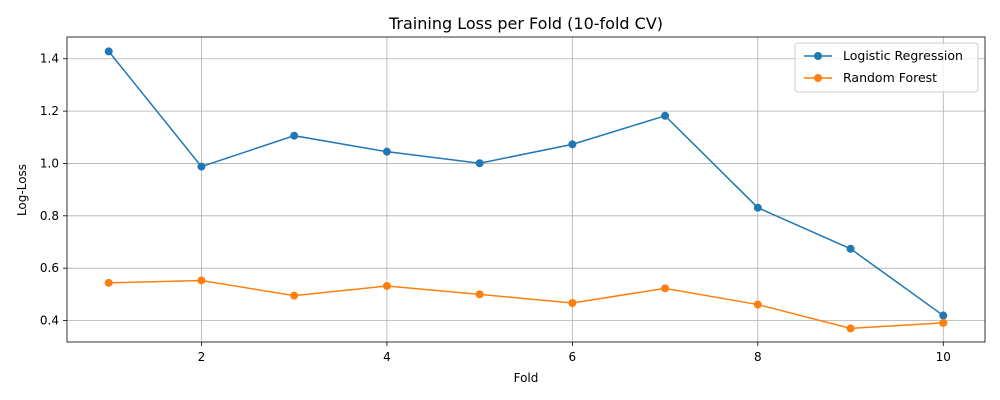 The width and height of the screenshot is (1000, 400). I want to click on legend-frame, so click(886, 67).